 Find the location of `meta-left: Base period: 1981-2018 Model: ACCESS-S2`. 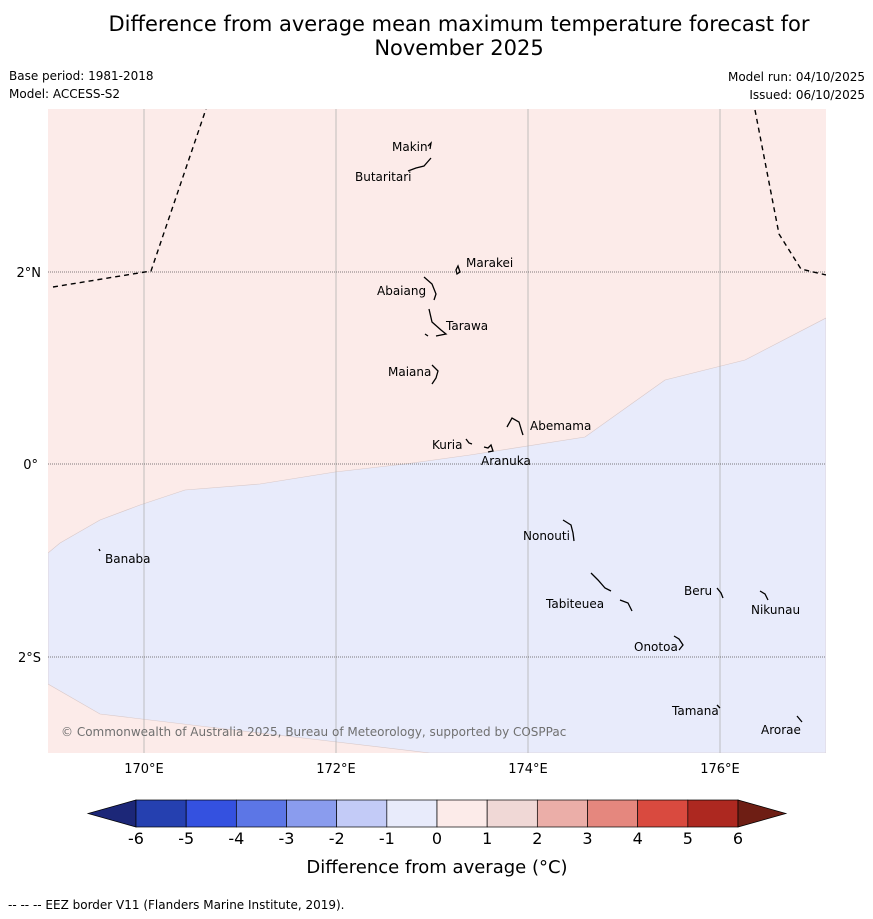

meta-left: Base period: 1981-2018 Model: ACCESS-S2 is located at coordinates (81, 85).